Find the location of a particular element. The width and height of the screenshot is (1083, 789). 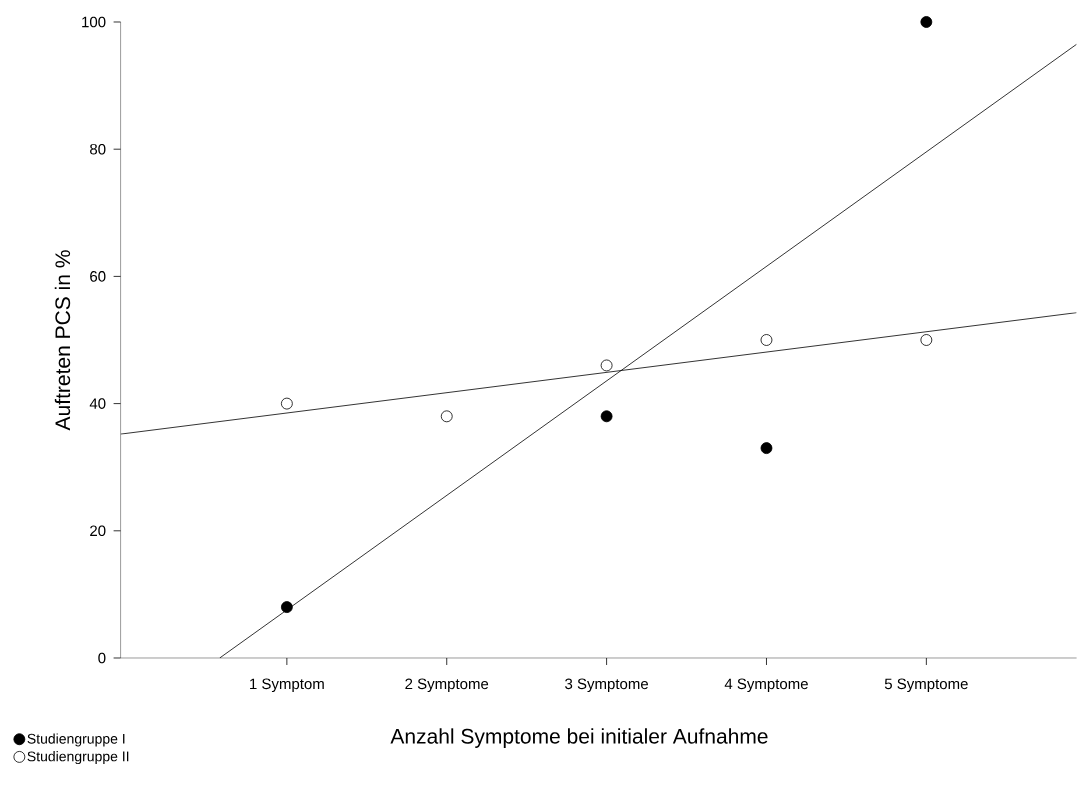

legend-label: Studiengruppe II is located at coordinates (78, 758).